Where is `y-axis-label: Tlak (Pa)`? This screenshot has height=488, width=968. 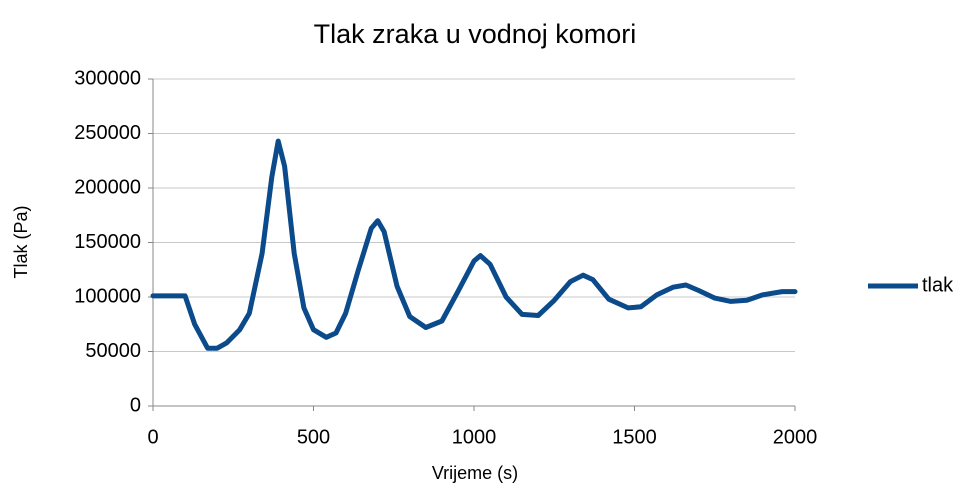
y-axis-label: Tlak (Pa) is located at coordinates (21, 241).